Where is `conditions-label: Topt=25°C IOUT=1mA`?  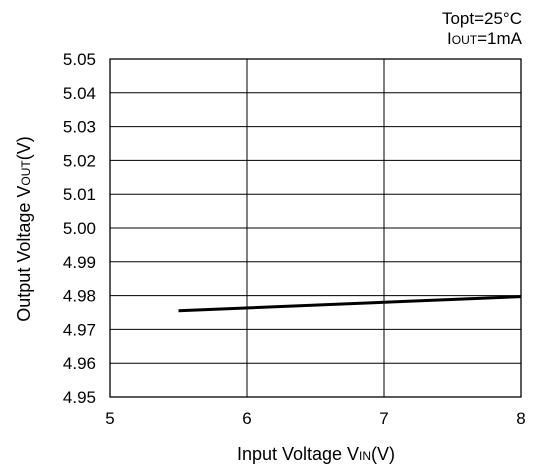 conditions-label: Topt=25°C IOUT=1mA is located at coordinates (482, 28).